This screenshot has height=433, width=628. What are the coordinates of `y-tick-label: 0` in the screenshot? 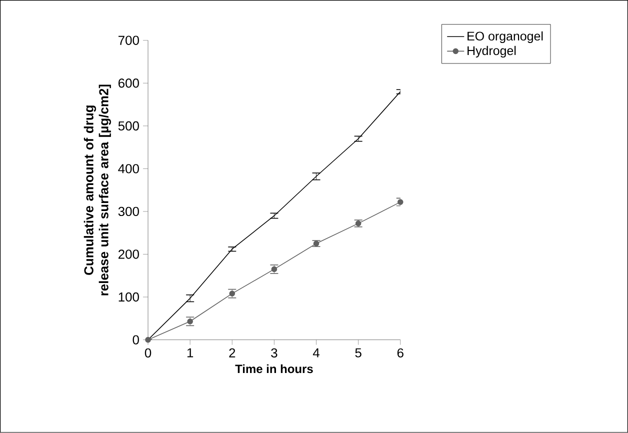 It's located at (135, 340).